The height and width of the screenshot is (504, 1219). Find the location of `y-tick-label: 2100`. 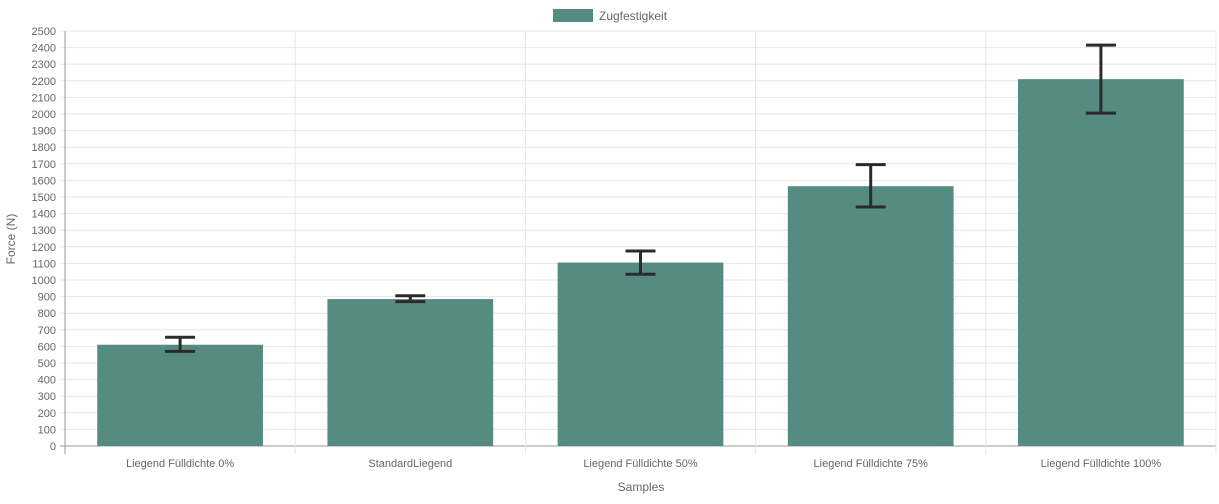

y-tick-label: 2100 is located at coordinates (44, 98).